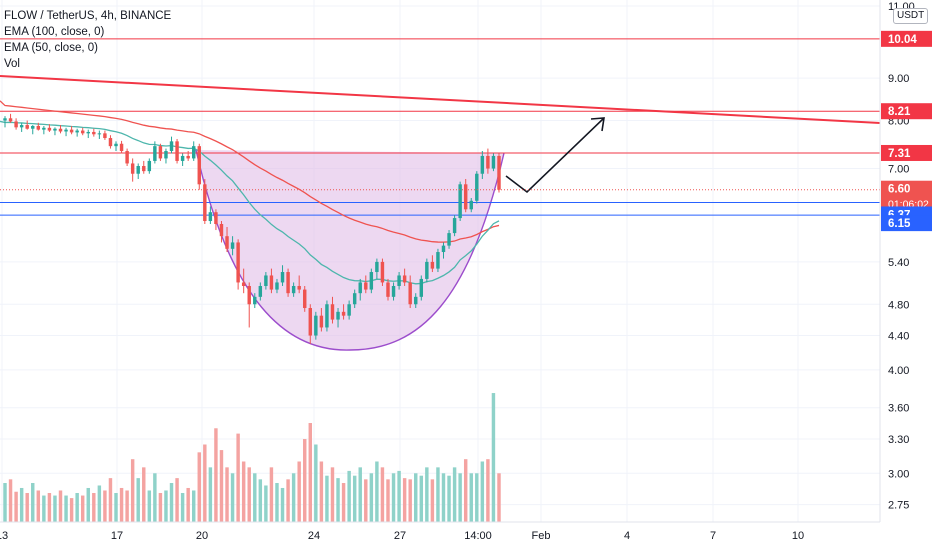  I want to click on currency-button: USDT, so click(911, 16).